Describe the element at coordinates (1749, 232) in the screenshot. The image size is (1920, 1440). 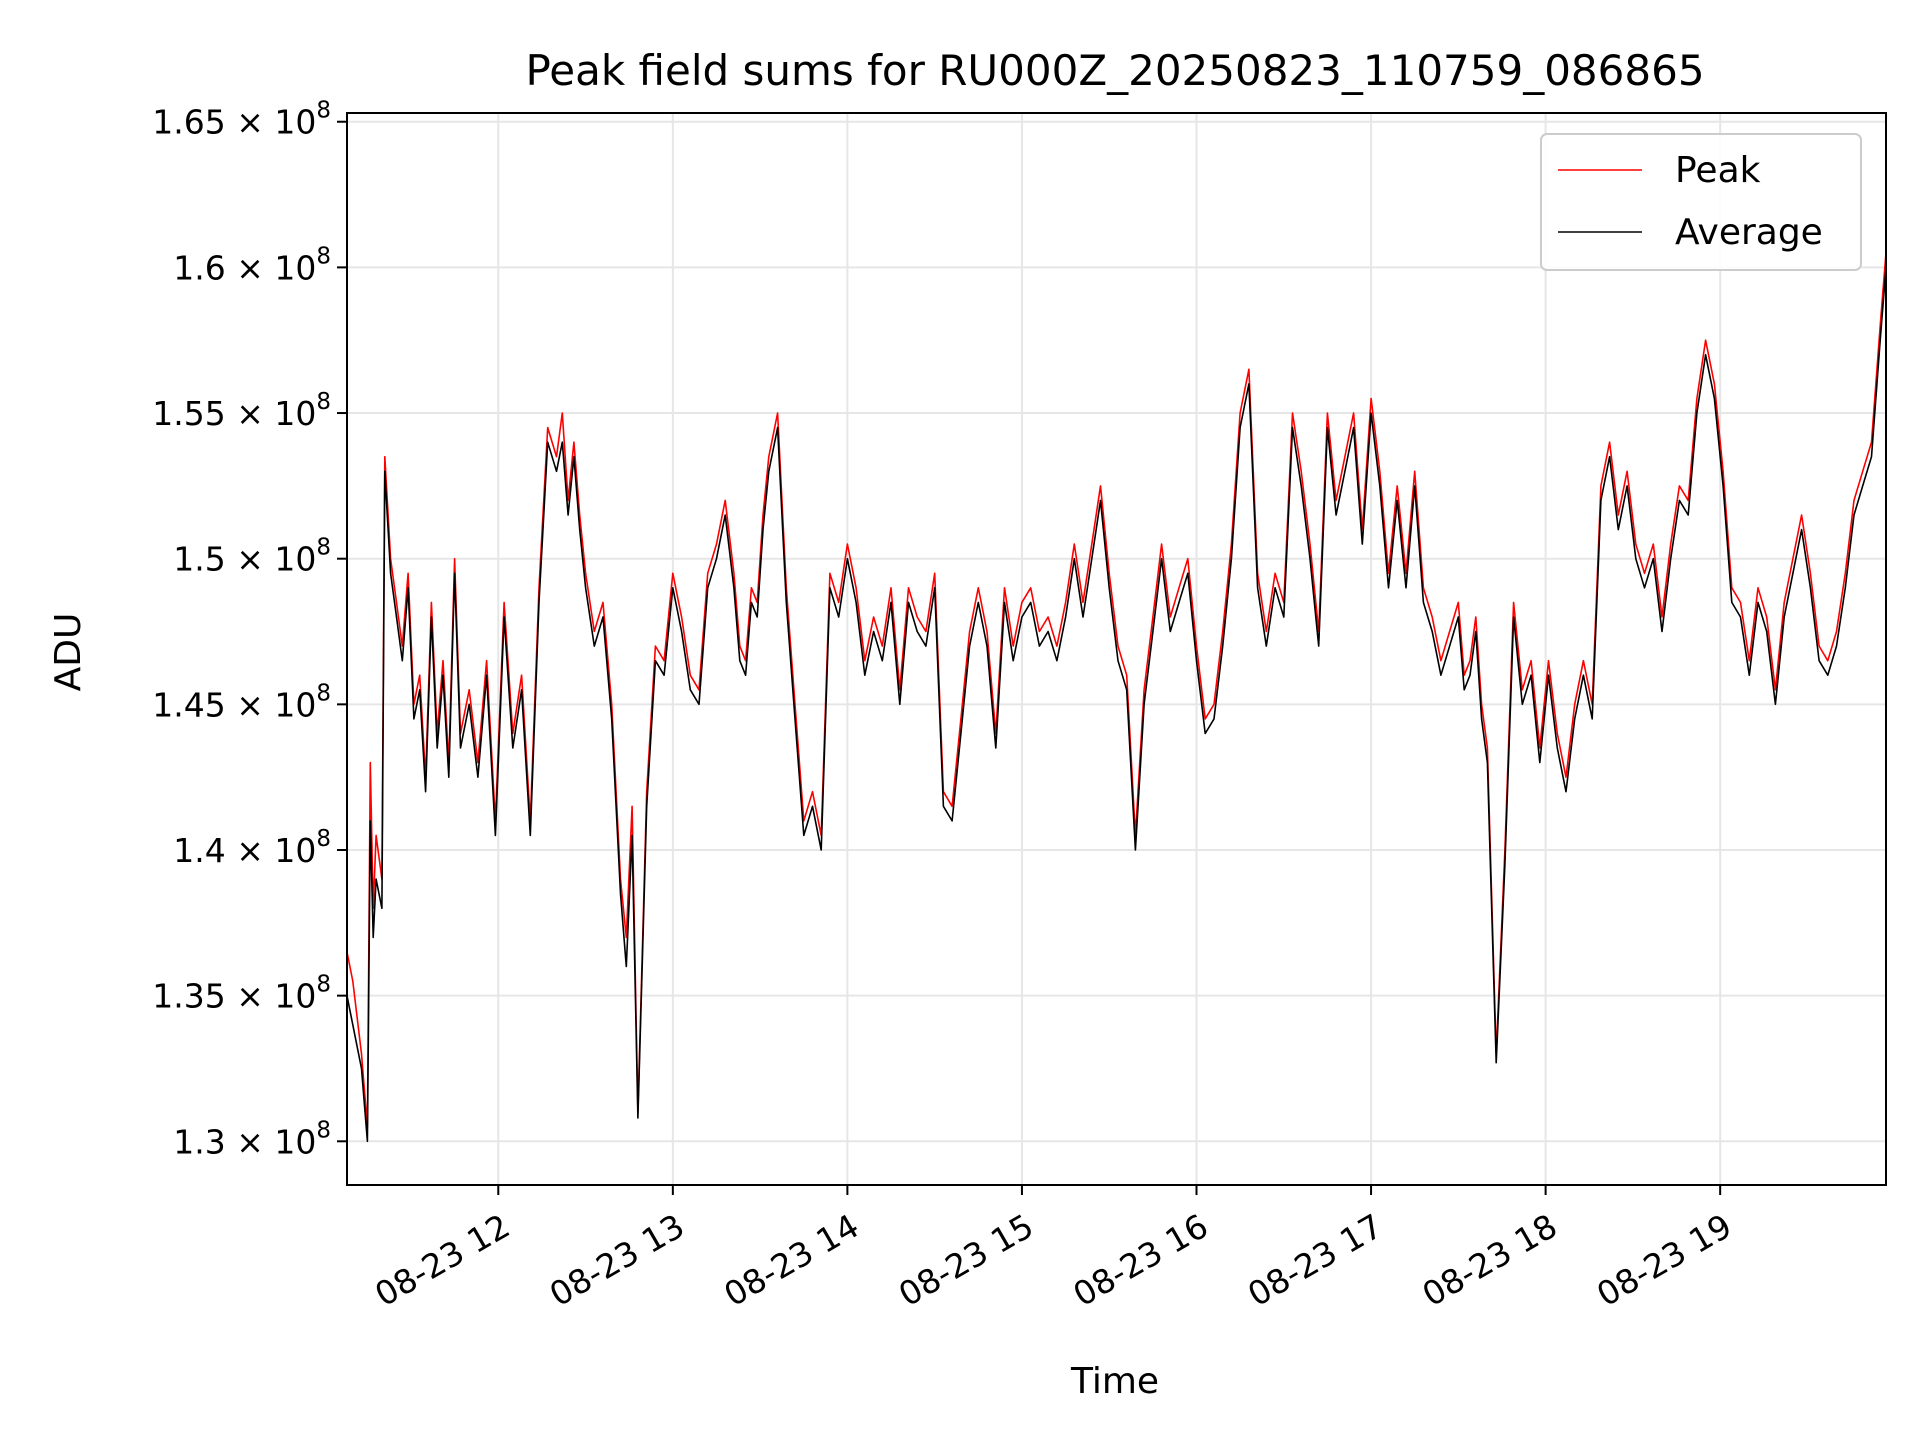
I see `legend-label-average: Average` at that location.